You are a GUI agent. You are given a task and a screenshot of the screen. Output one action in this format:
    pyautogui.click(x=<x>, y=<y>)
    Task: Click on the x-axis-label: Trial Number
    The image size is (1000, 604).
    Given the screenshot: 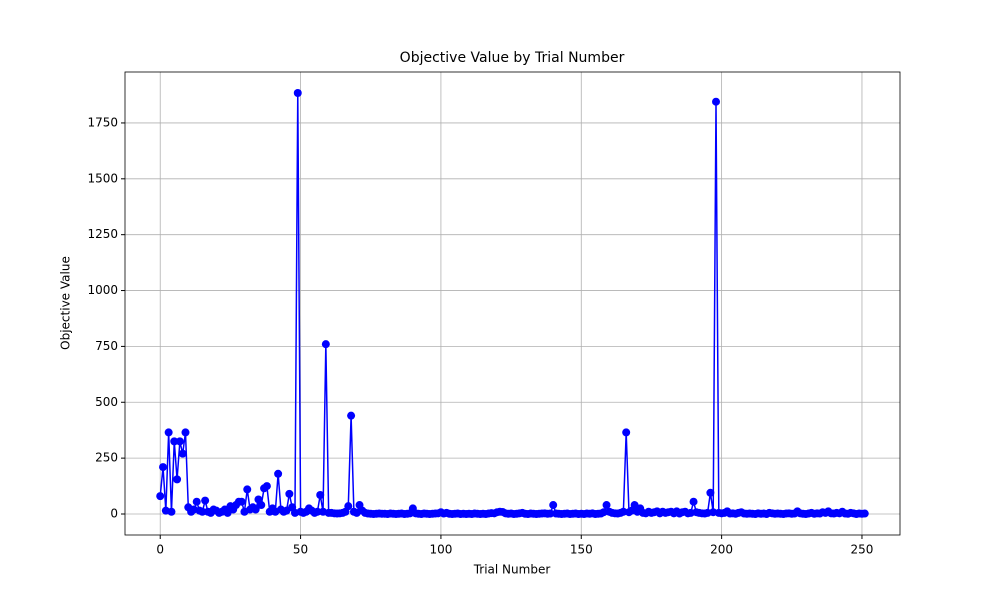 What is the action you would take?
    pyautogui.click(x=512, y=570)
    